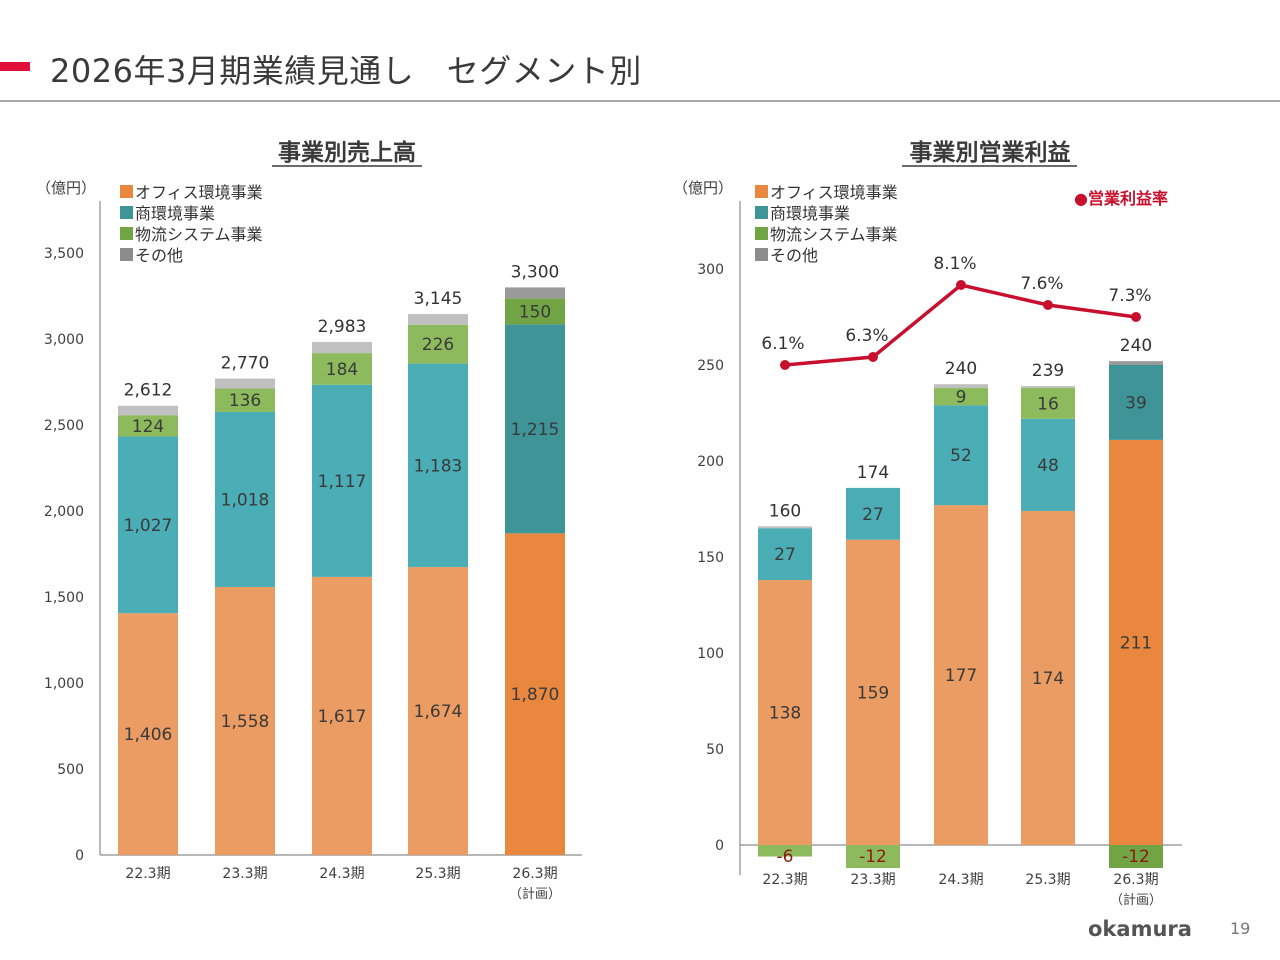 The width and height of the screenshot is (1280, 960). What do you see at coordinates (961, 456) in the screenshot?
I see `segment-value-label: 52` at bounding box center [961, 456].